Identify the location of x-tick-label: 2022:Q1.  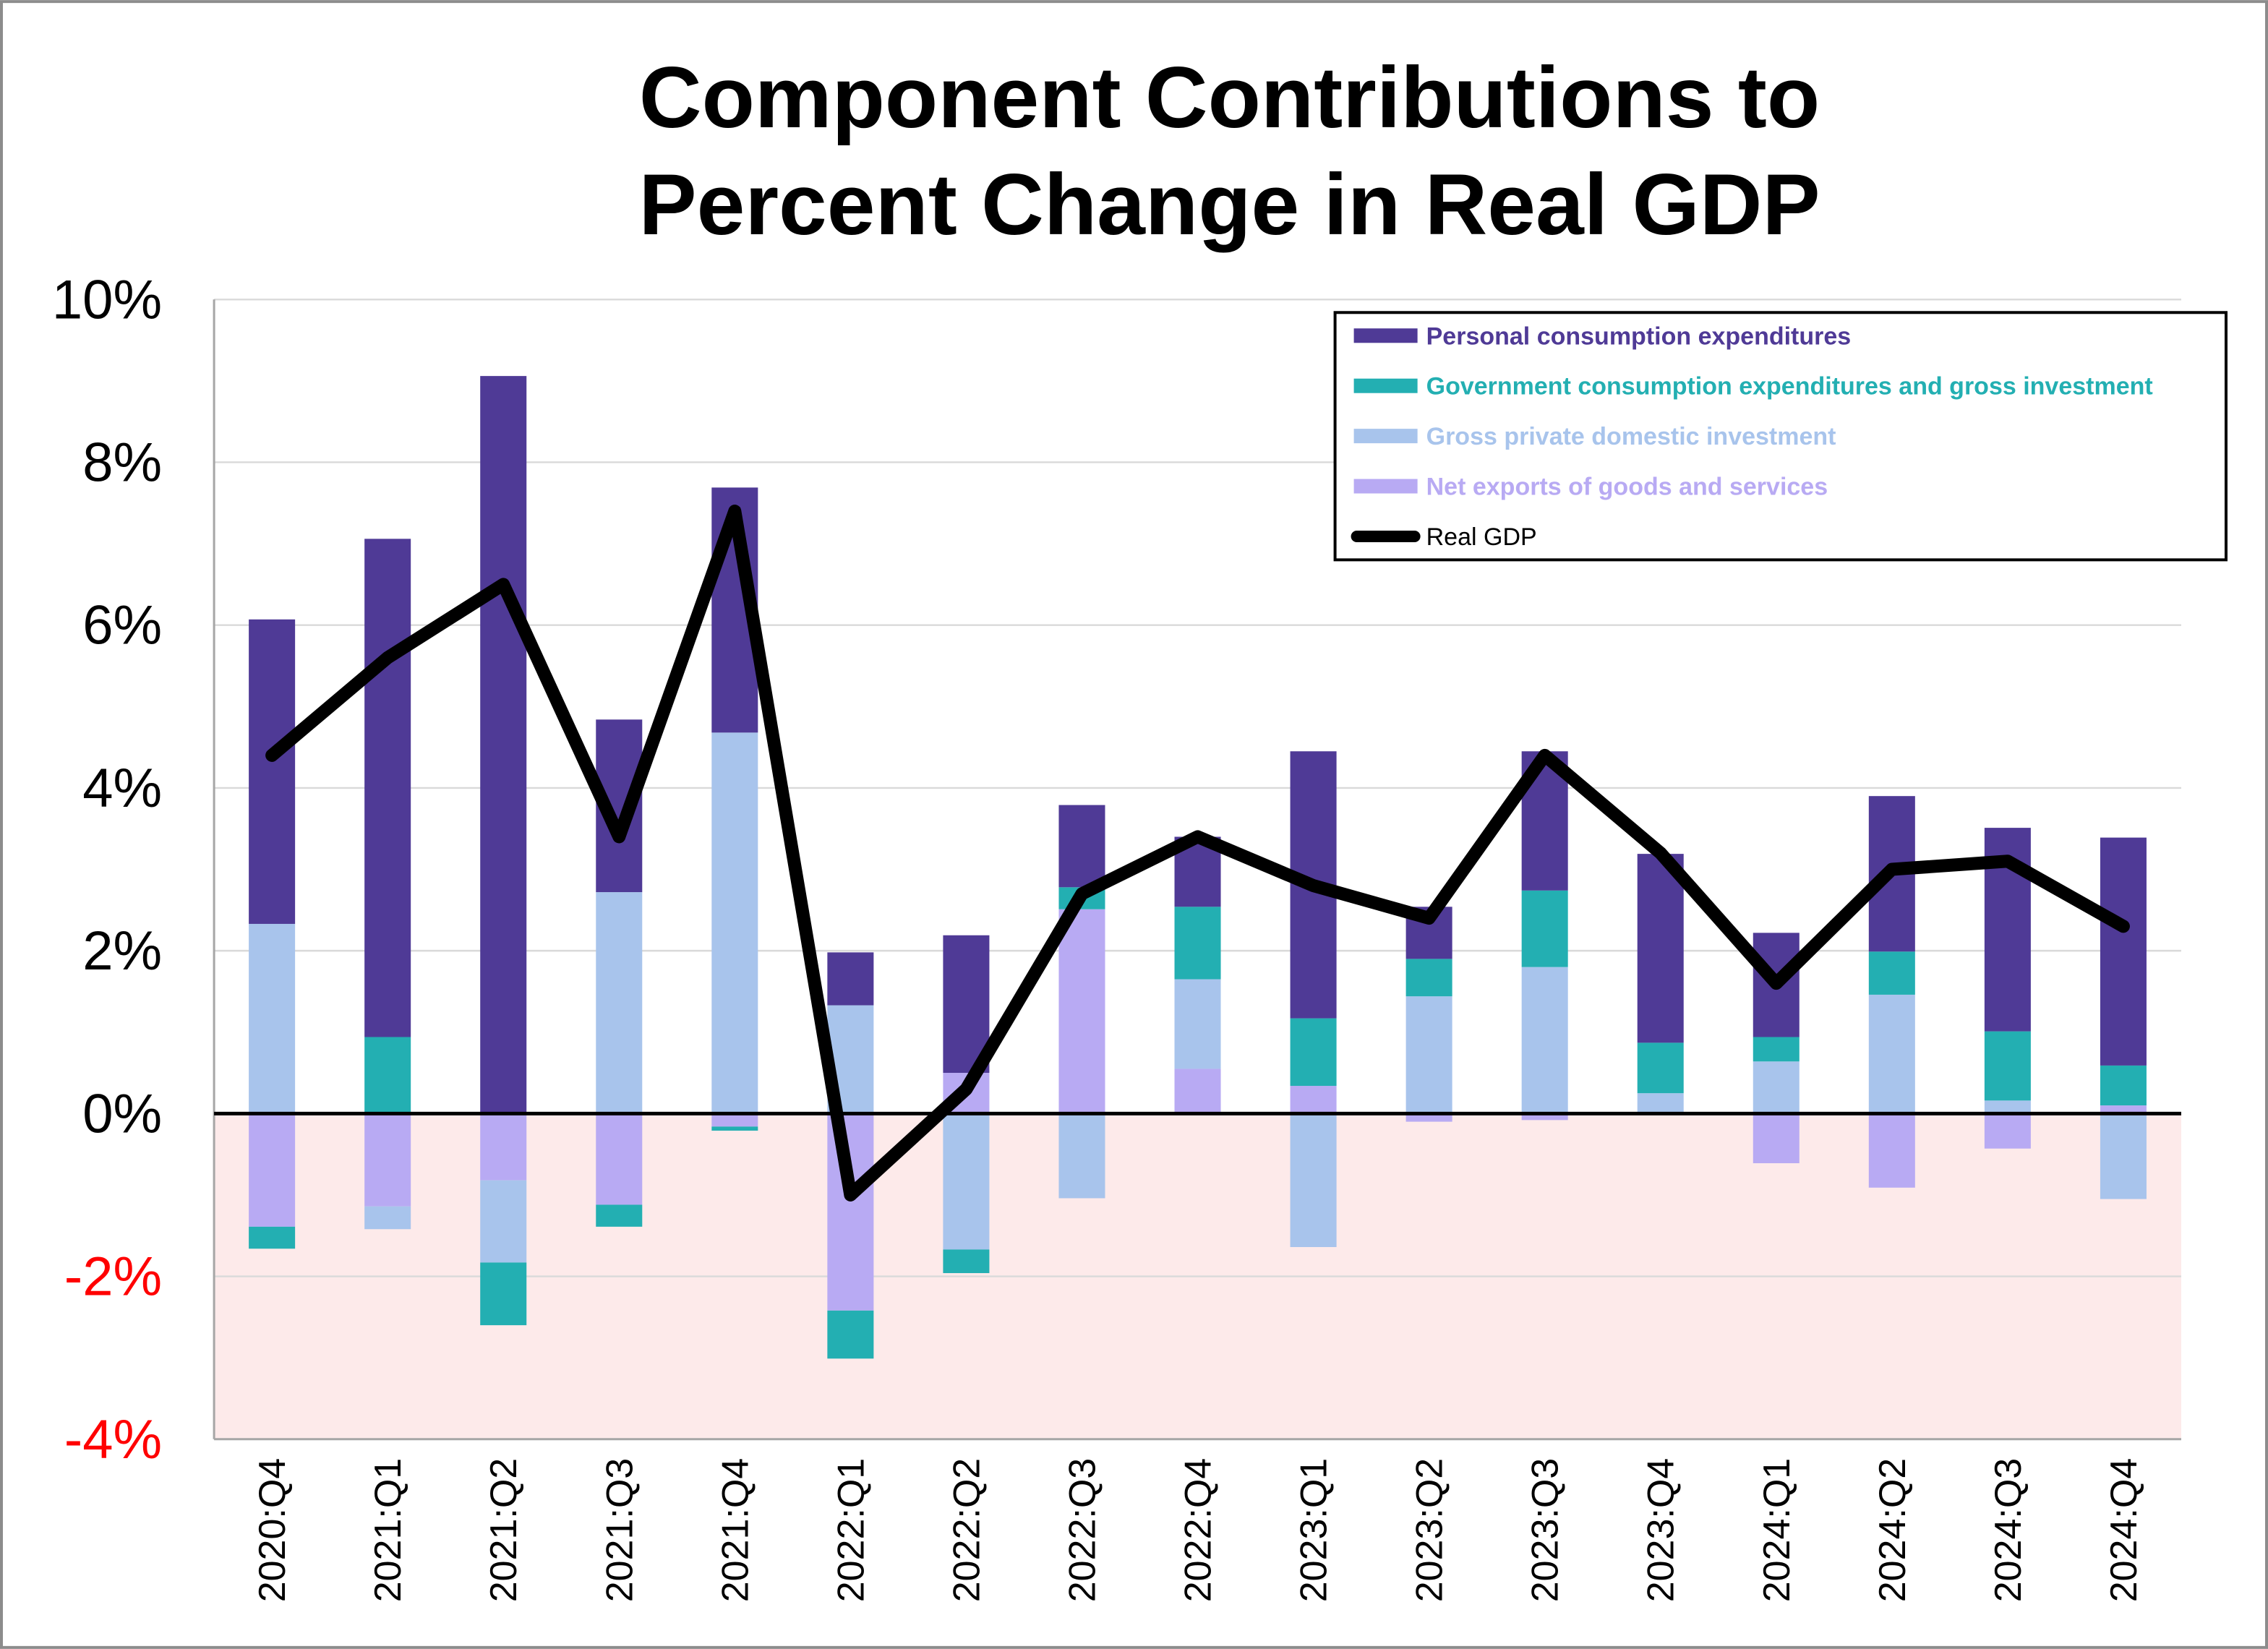
(851, 1530).